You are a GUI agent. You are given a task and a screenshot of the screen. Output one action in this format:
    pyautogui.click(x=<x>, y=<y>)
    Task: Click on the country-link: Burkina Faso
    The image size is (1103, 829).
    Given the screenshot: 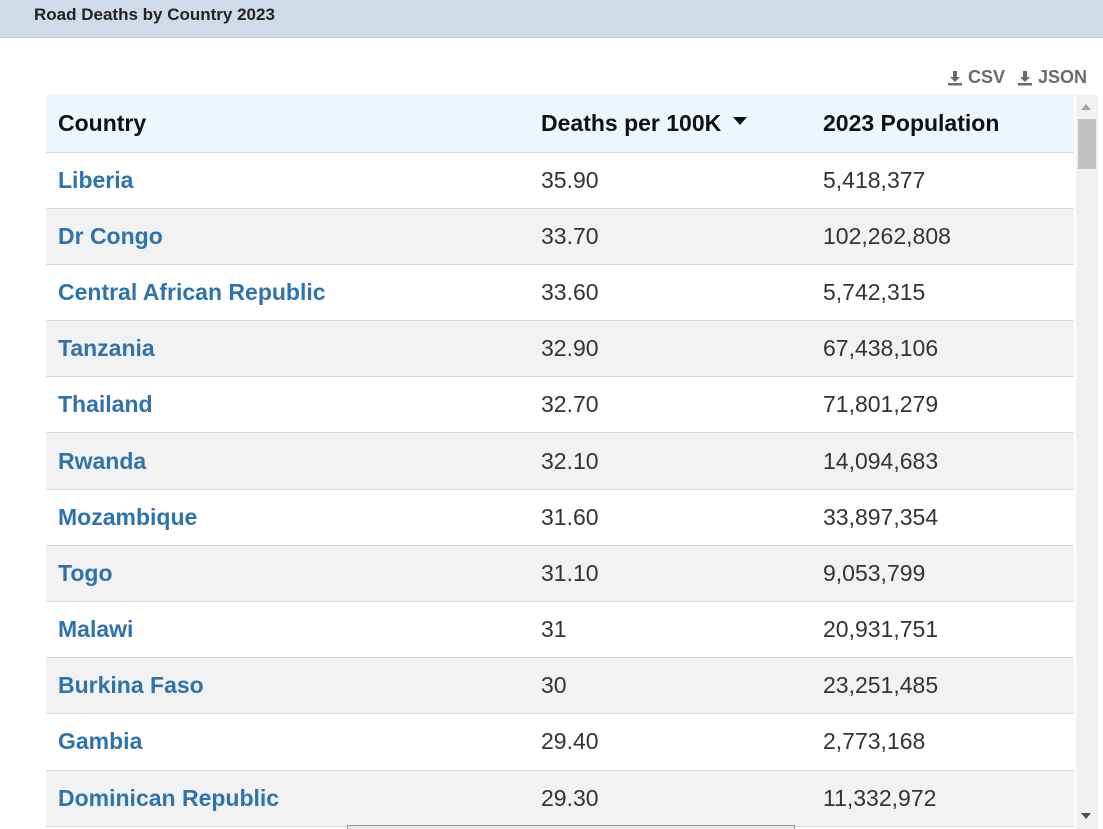 What is the action you would take?
    pyautogui.click(x=131, y=685)
    